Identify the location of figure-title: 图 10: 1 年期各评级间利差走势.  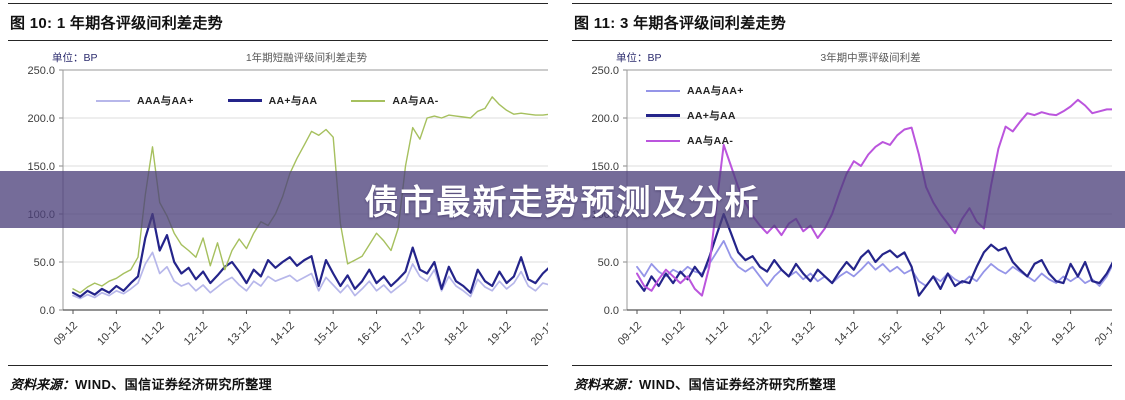
(116, 23).